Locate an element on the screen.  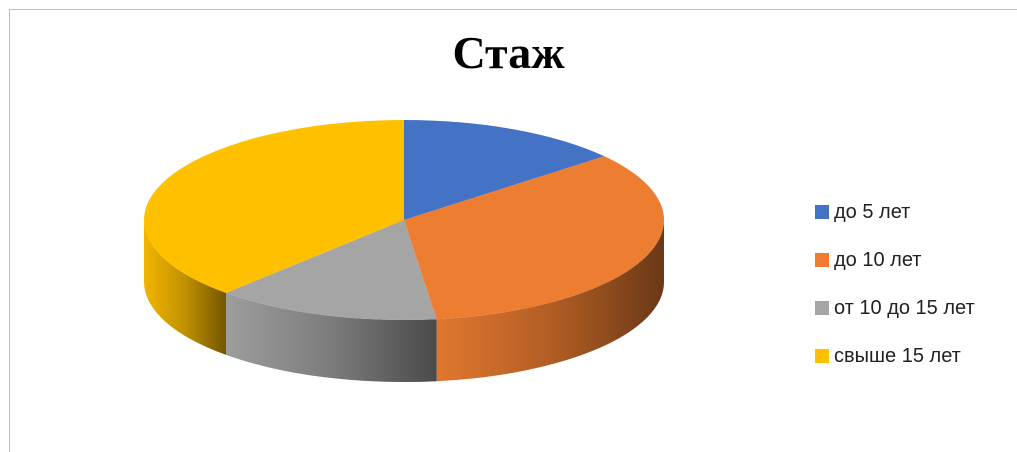
legend-item-3: свыше 15 лет is located at coordinates (895, 356).